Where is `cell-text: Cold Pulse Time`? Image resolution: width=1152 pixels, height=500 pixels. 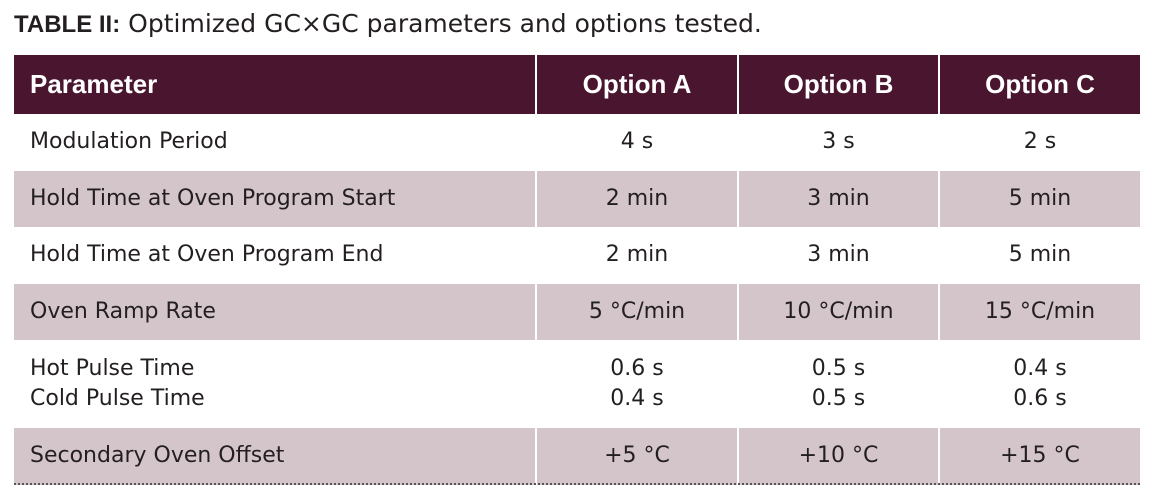 cell-text: Cold Pulse Time is located at coordinates (117, 398).